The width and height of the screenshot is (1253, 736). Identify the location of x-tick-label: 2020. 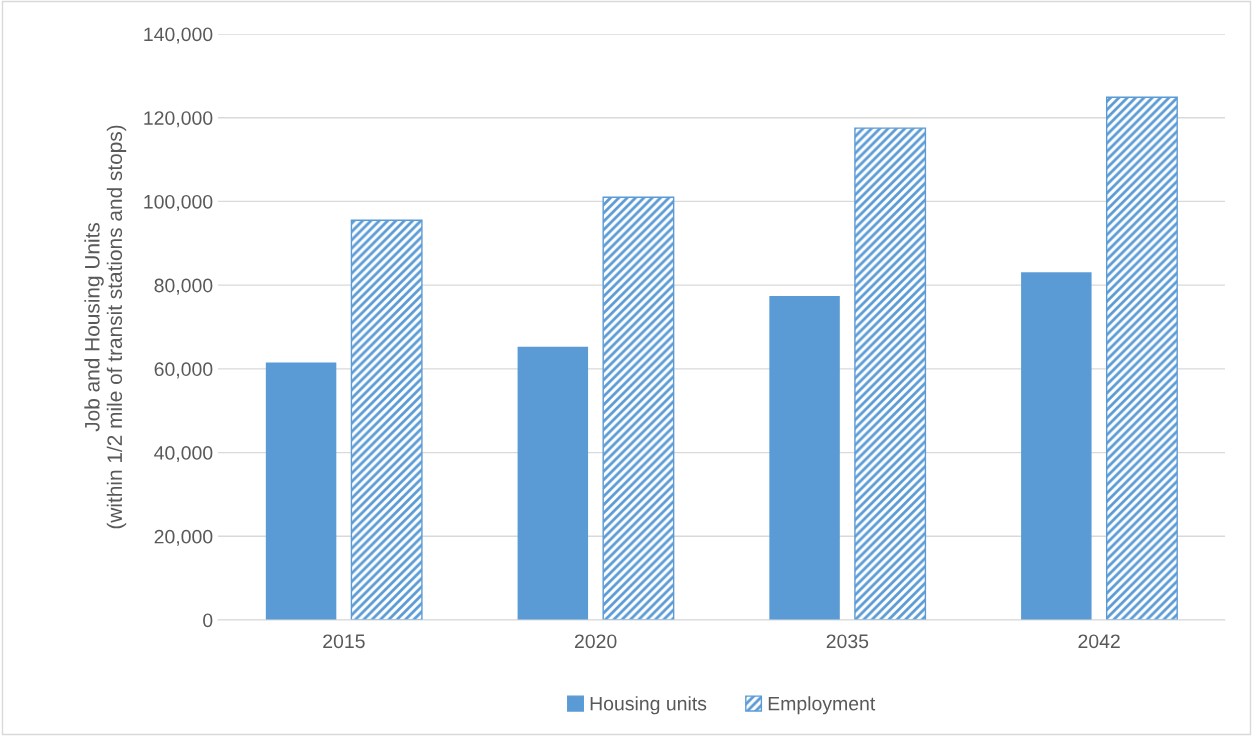
(595, 641).